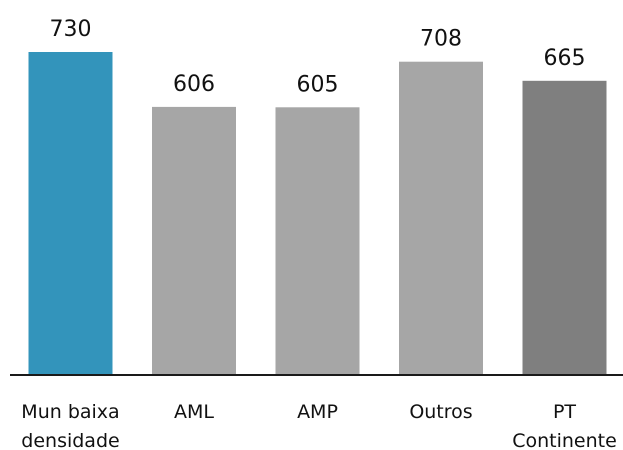 This screenshot has width=623, height=450. I want to click on category-label-line: AMP, so click(317, 412).